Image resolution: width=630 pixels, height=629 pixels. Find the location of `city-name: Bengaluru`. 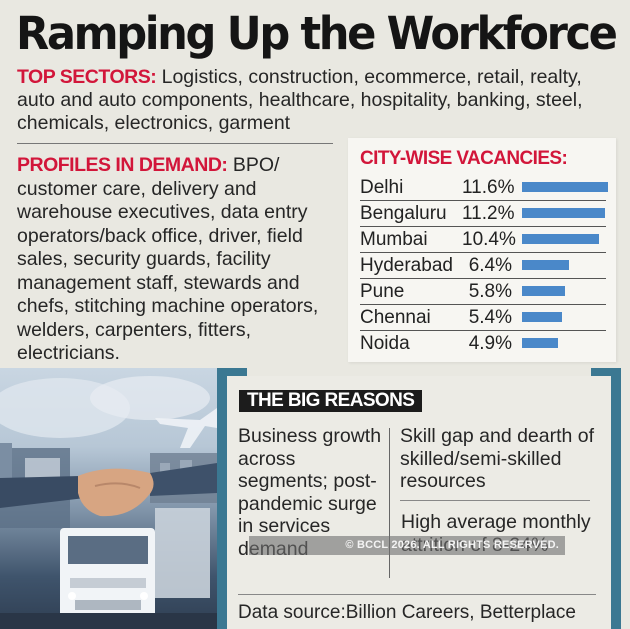

city-name: Bengaluru is located at coordinates (403, 213).